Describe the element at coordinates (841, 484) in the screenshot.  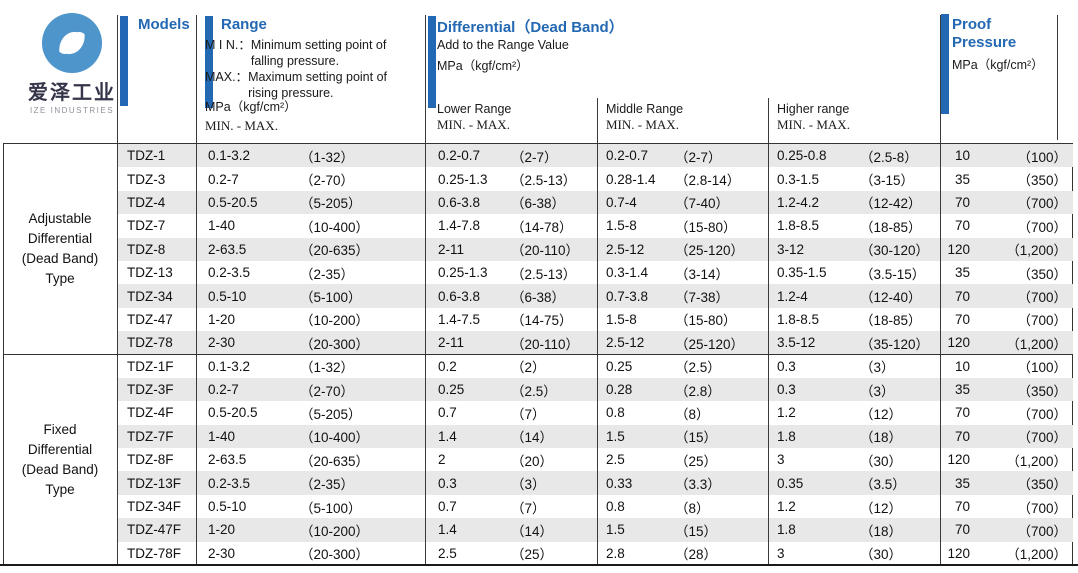
I see `higher-range-cell: 0.35 （3.5）` at that location.